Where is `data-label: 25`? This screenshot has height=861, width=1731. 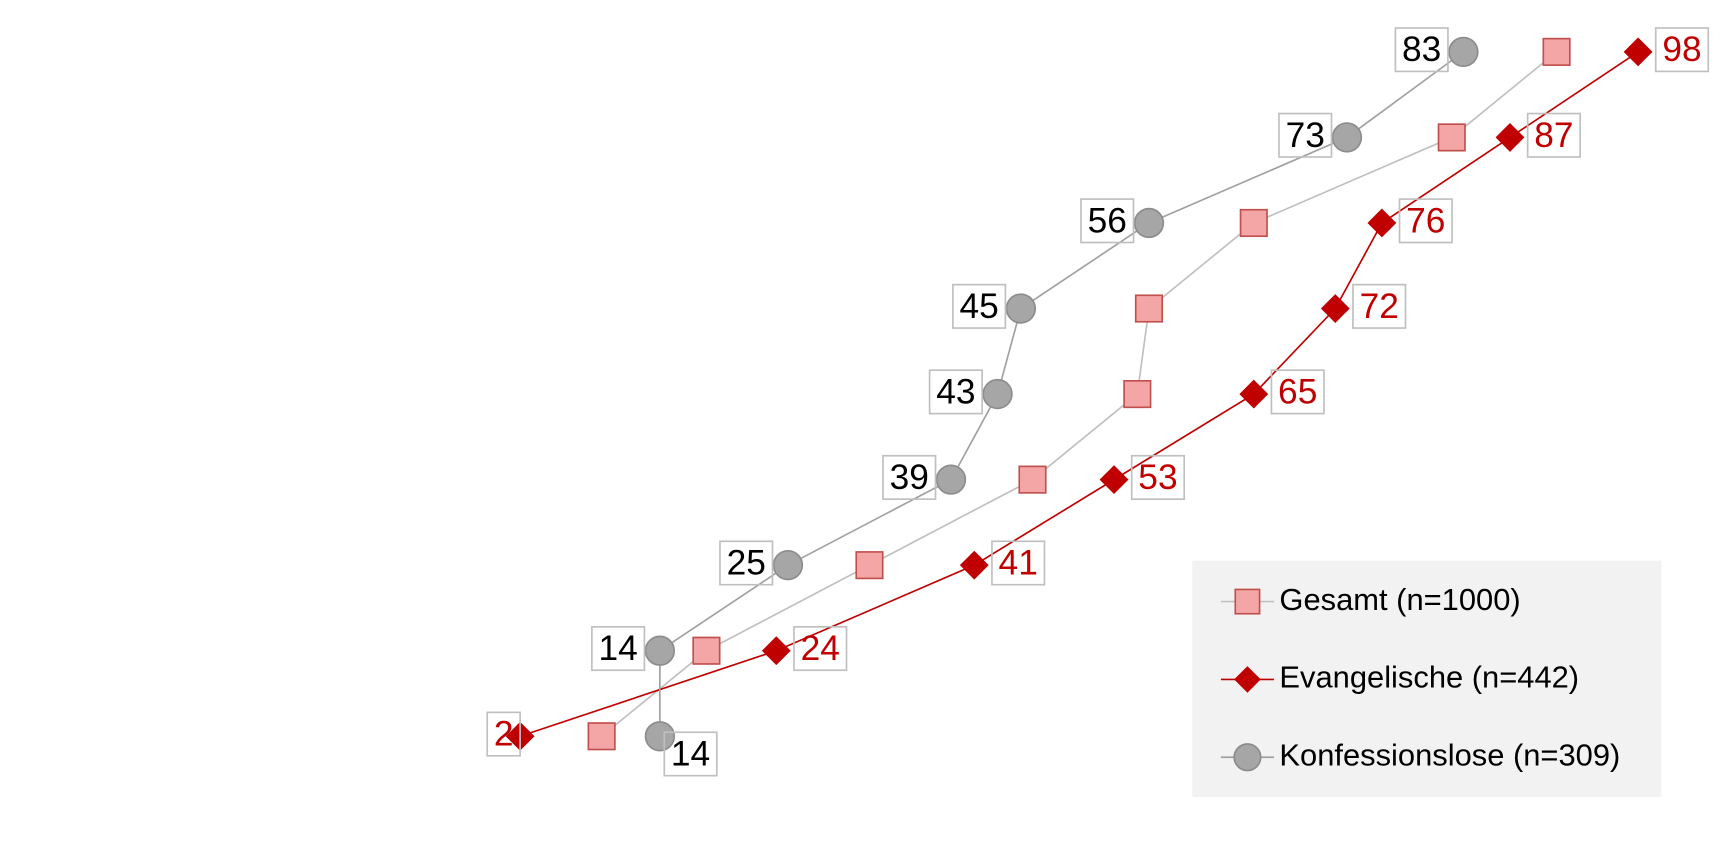
data-label: 25 is located at coordinates (746, 562).